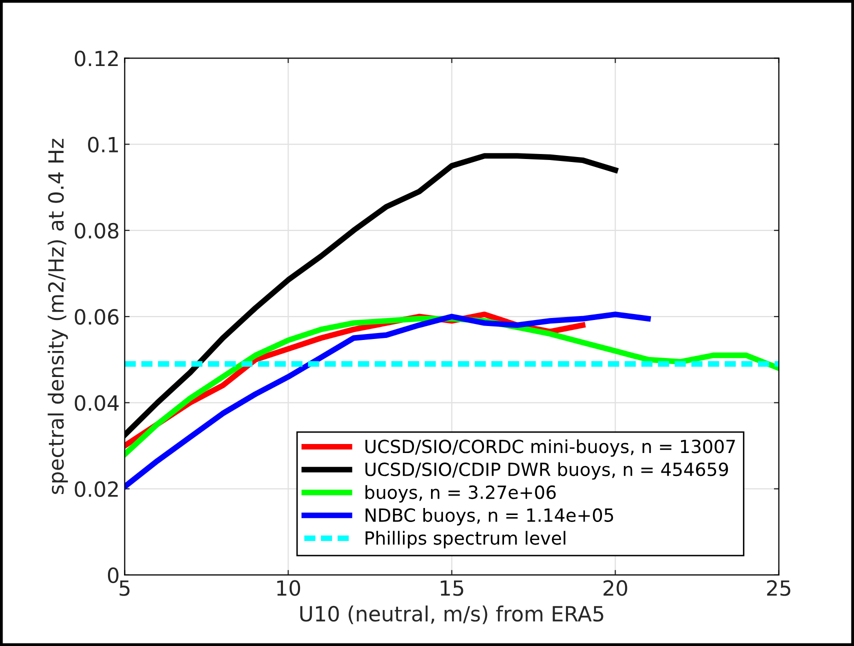 Image resolution: width=854 pixels, height=646 pixels. I want to click on y-tick-label: 0, so click(113, 575).